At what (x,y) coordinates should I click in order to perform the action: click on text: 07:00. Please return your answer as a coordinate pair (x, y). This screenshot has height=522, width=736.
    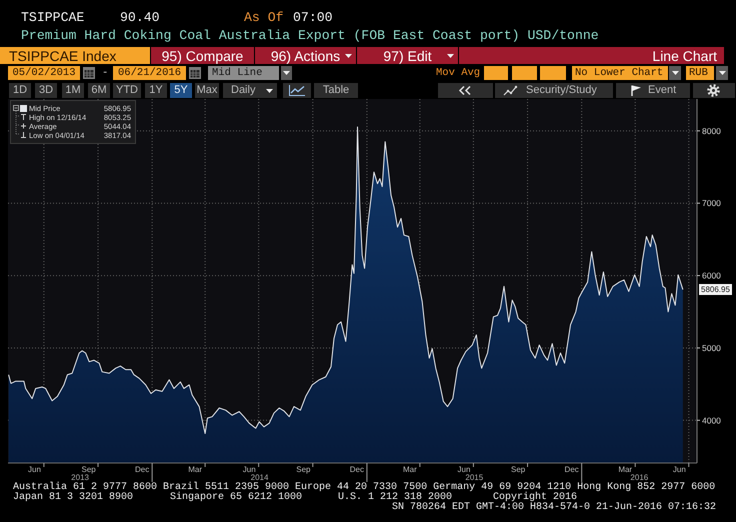
    Looking at the image, I should click on (313, 18).